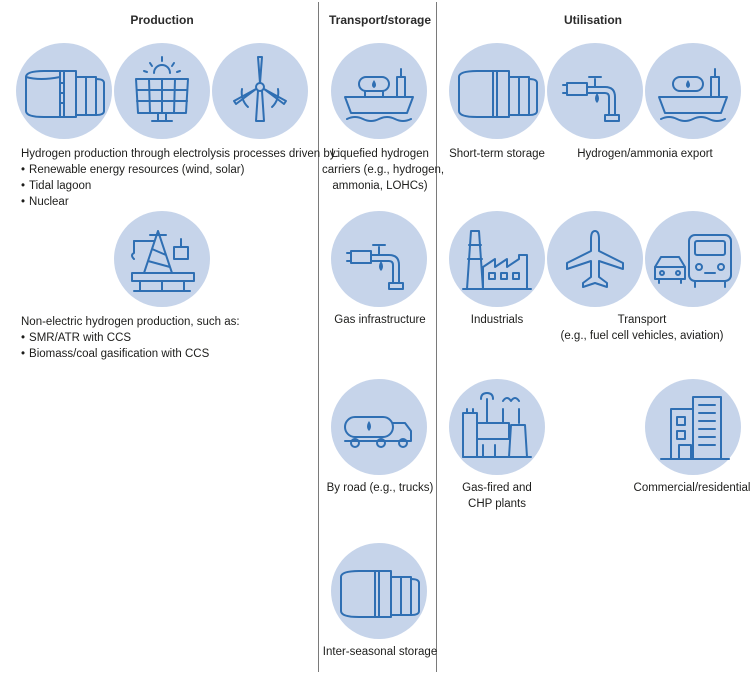 The width and height of the screenshot is (755, 682). Describe the element at coordinates (260, 91) in the screenshot. I see `wind-turbine-icon` at that location.